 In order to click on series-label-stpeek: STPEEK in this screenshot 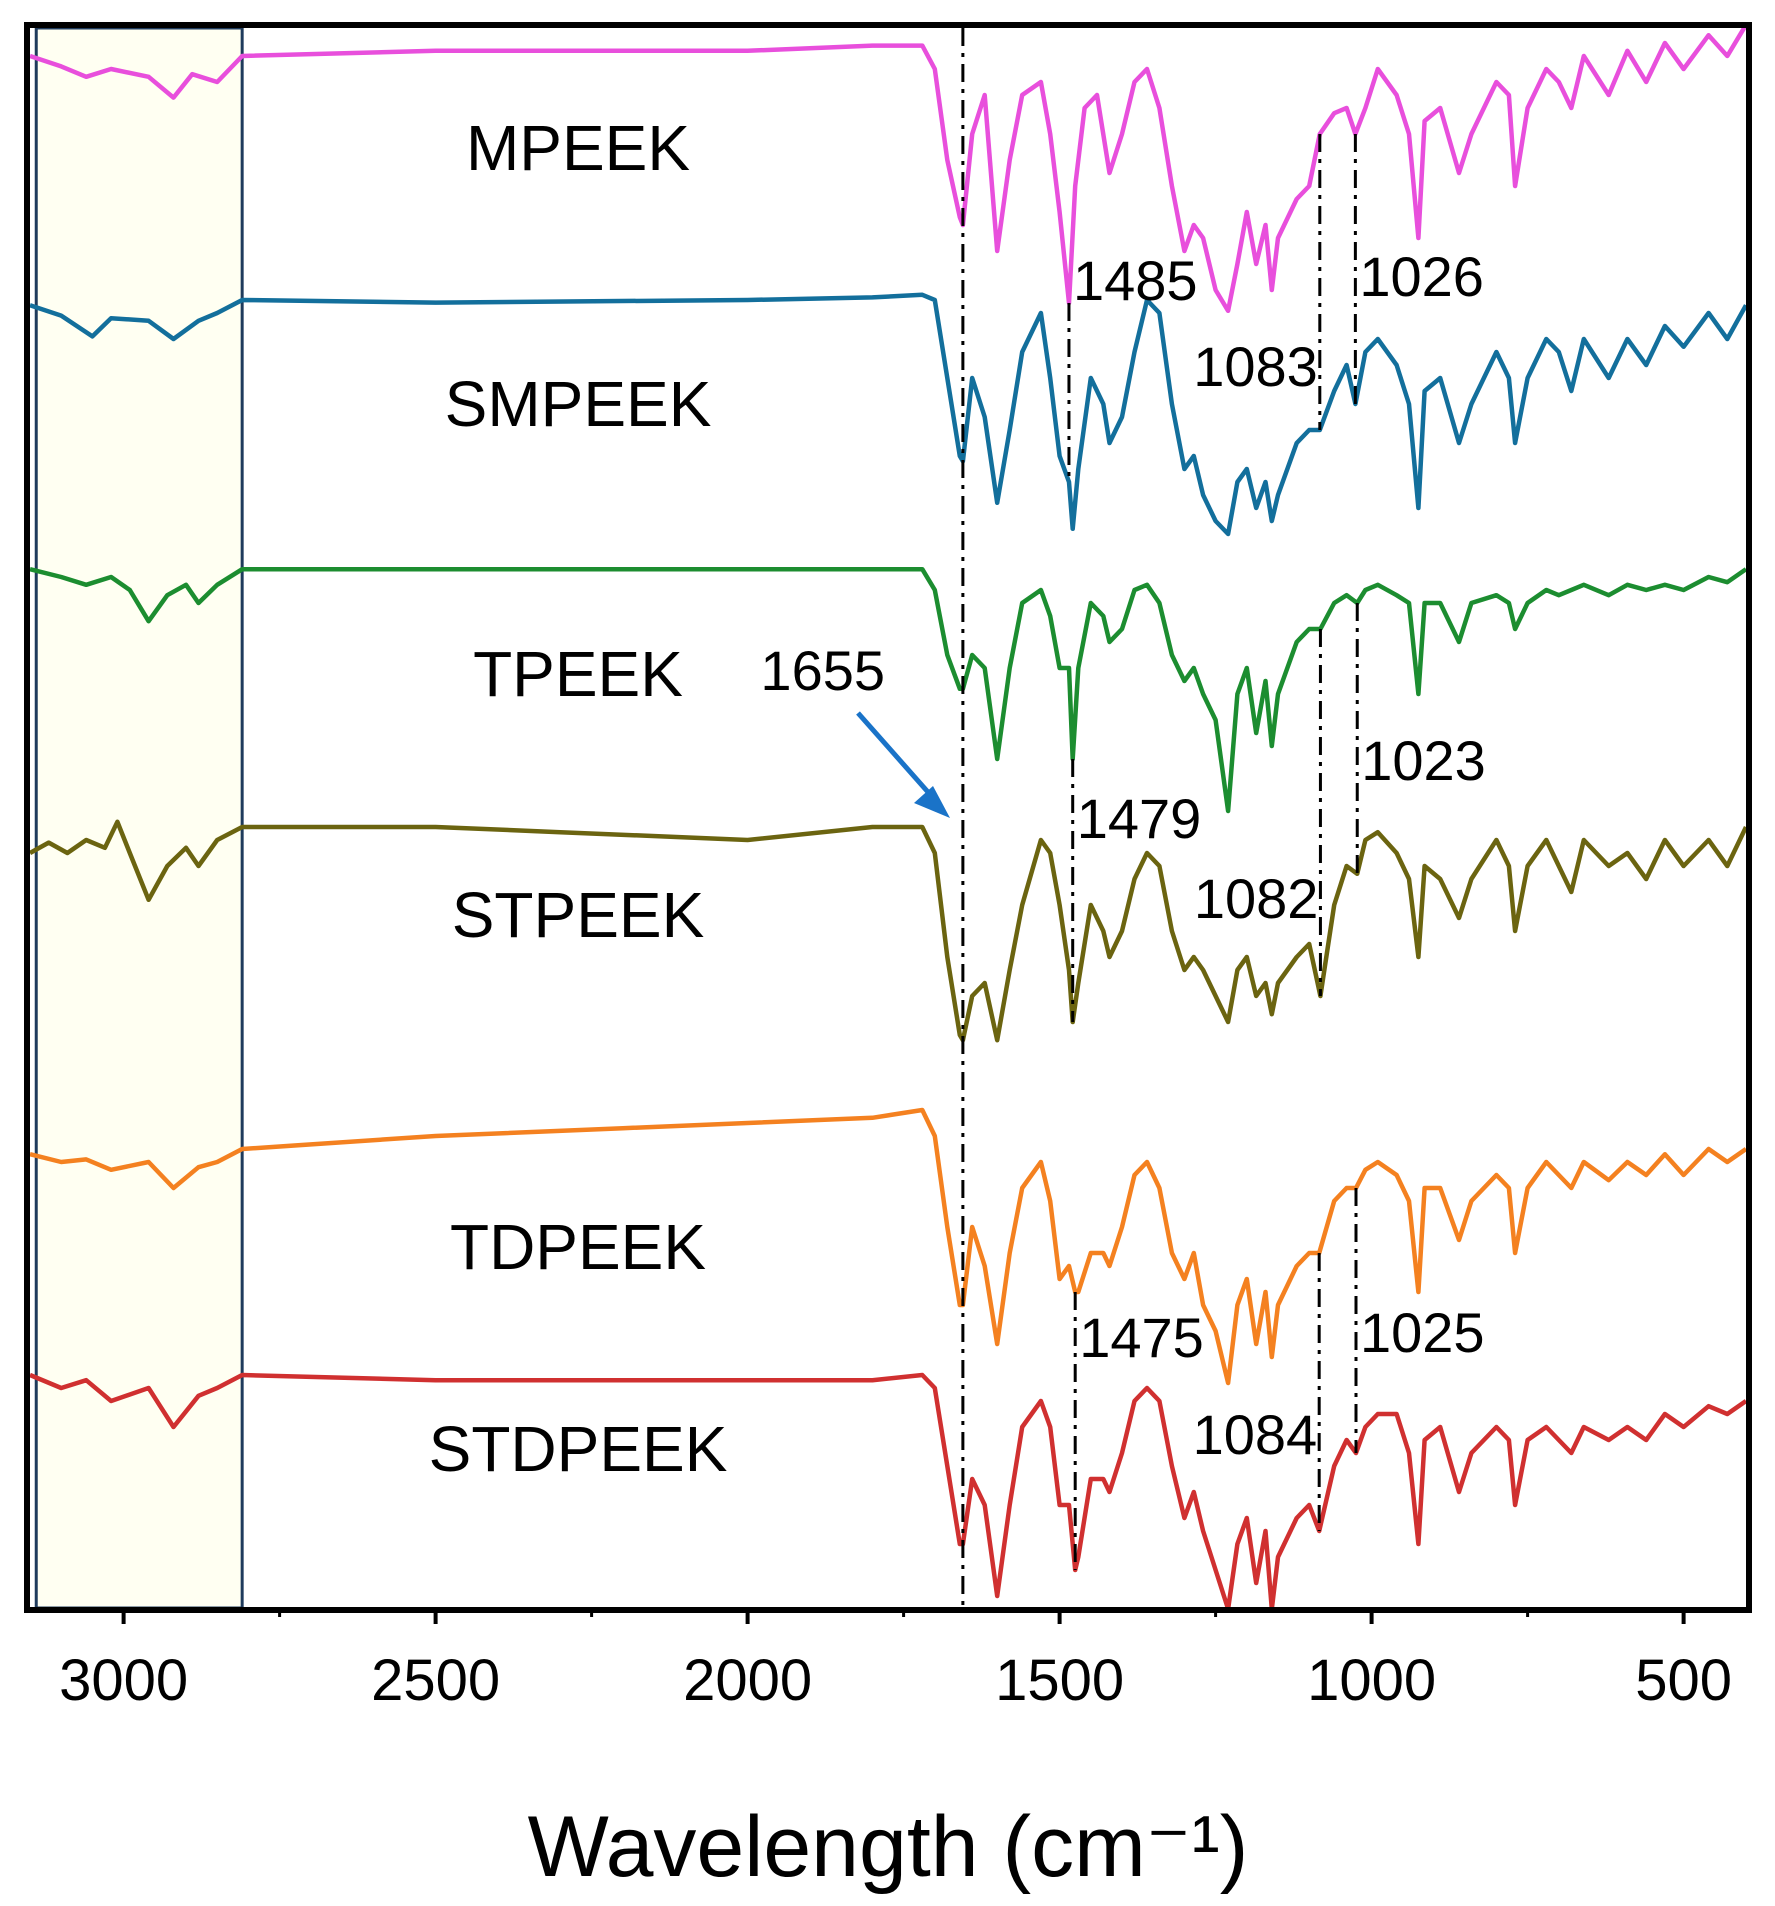, I will do `click(578, 915)`.